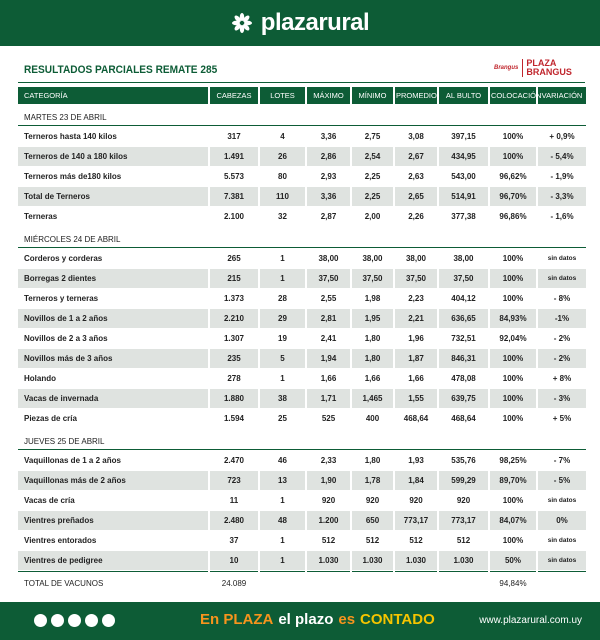 This screenshot has width=600, height=640. Describe the element at coordinates (328, 418) in the screenshot. I see `cell: 525` at that location.